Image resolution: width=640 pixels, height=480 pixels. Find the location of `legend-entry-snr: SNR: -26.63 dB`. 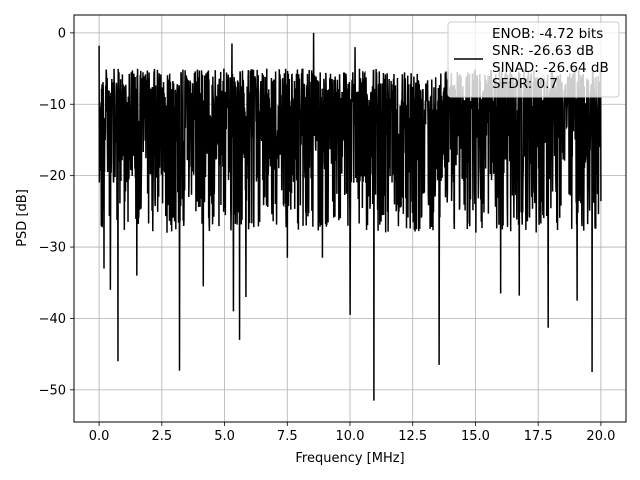

legend-entry-snr: SNR: -26.63 dB is located at coordinates (543, 51).